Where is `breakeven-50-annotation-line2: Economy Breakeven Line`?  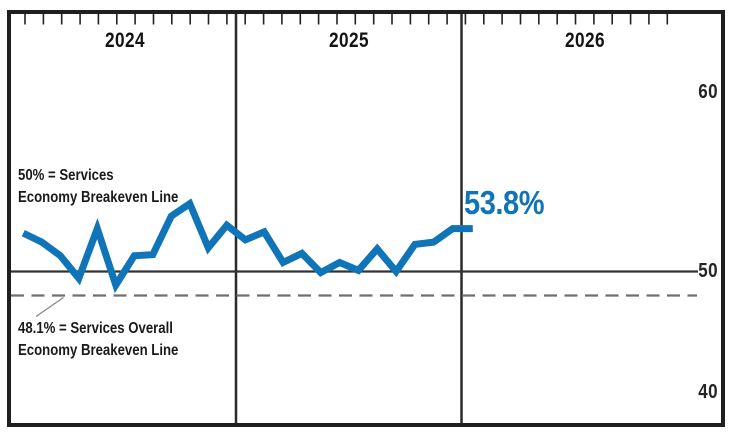 breakeven-50-annotation-line2: Economy Breakeven Line is located at coordinates (98, 197).